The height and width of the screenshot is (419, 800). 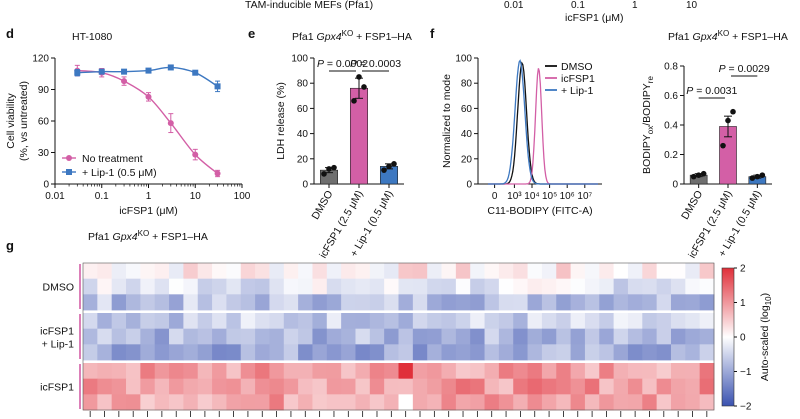 What do you see at coordinates (58, 345) in the screenshot?
I see `heatmap-group-label-l2: + Lip-1` at bounding box center [58, 345].